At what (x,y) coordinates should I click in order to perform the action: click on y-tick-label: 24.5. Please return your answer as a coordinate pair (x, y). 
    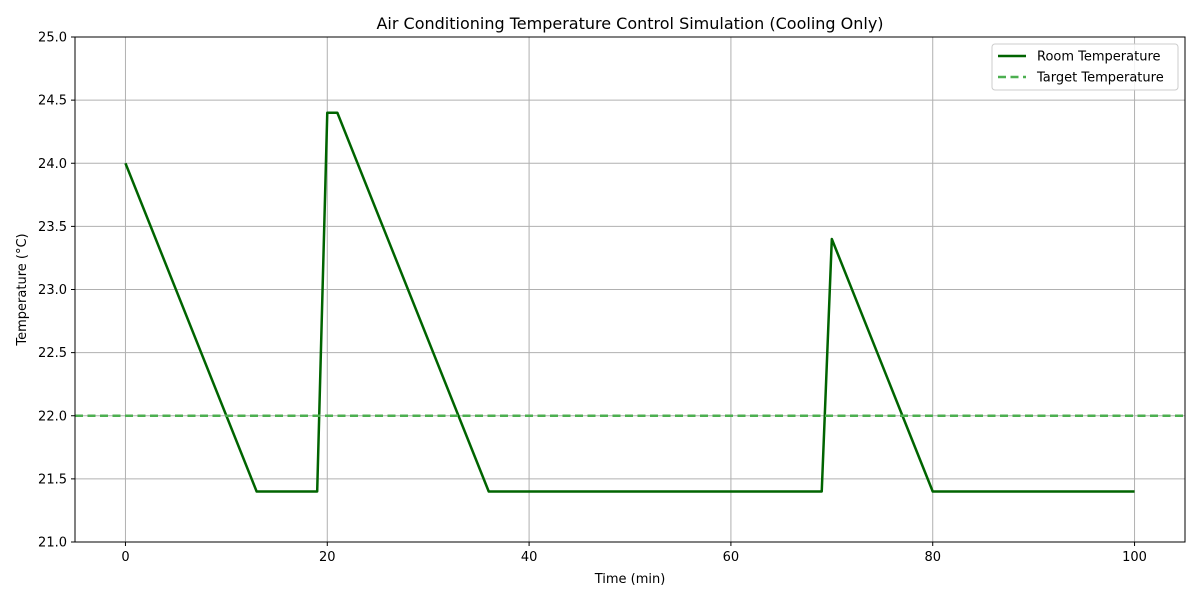
    Looking at the image, I should click on (52, 101).